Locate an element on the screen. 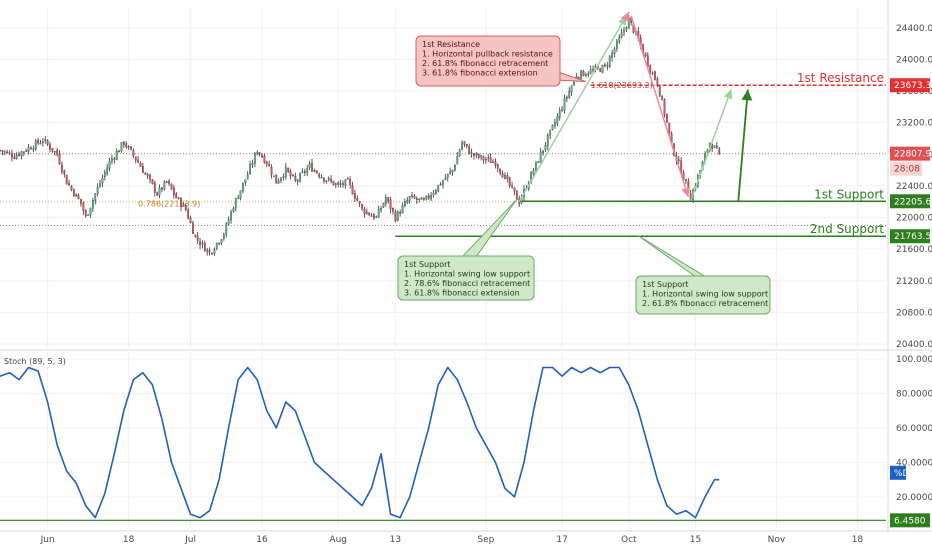 Image resolution: width=932 pixels, height=554 pixels. retrace-leg-arrow is located at coordinates (660, 106).